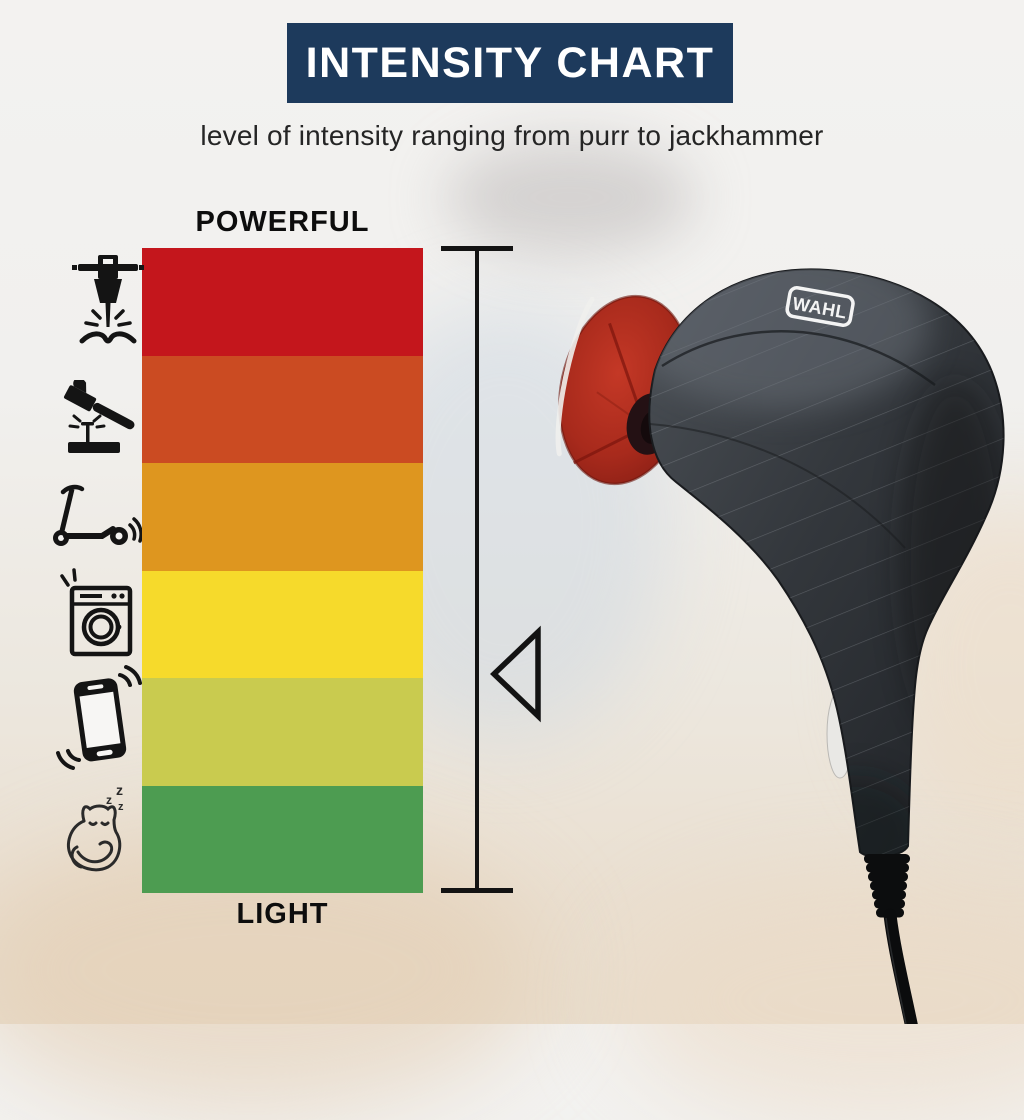 The height and width of the screenshot is (1120, 1024). What do you see at coordinates (282, 222) in the screenshot?
I see `scale-top-label: POWERFUL` at bounding box center [282, 222].